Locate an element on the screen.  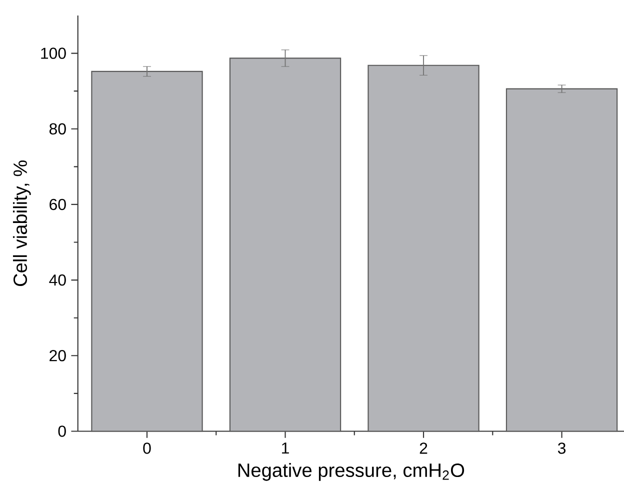
y-tick-label: 60 is located at coordinates (58, 204).